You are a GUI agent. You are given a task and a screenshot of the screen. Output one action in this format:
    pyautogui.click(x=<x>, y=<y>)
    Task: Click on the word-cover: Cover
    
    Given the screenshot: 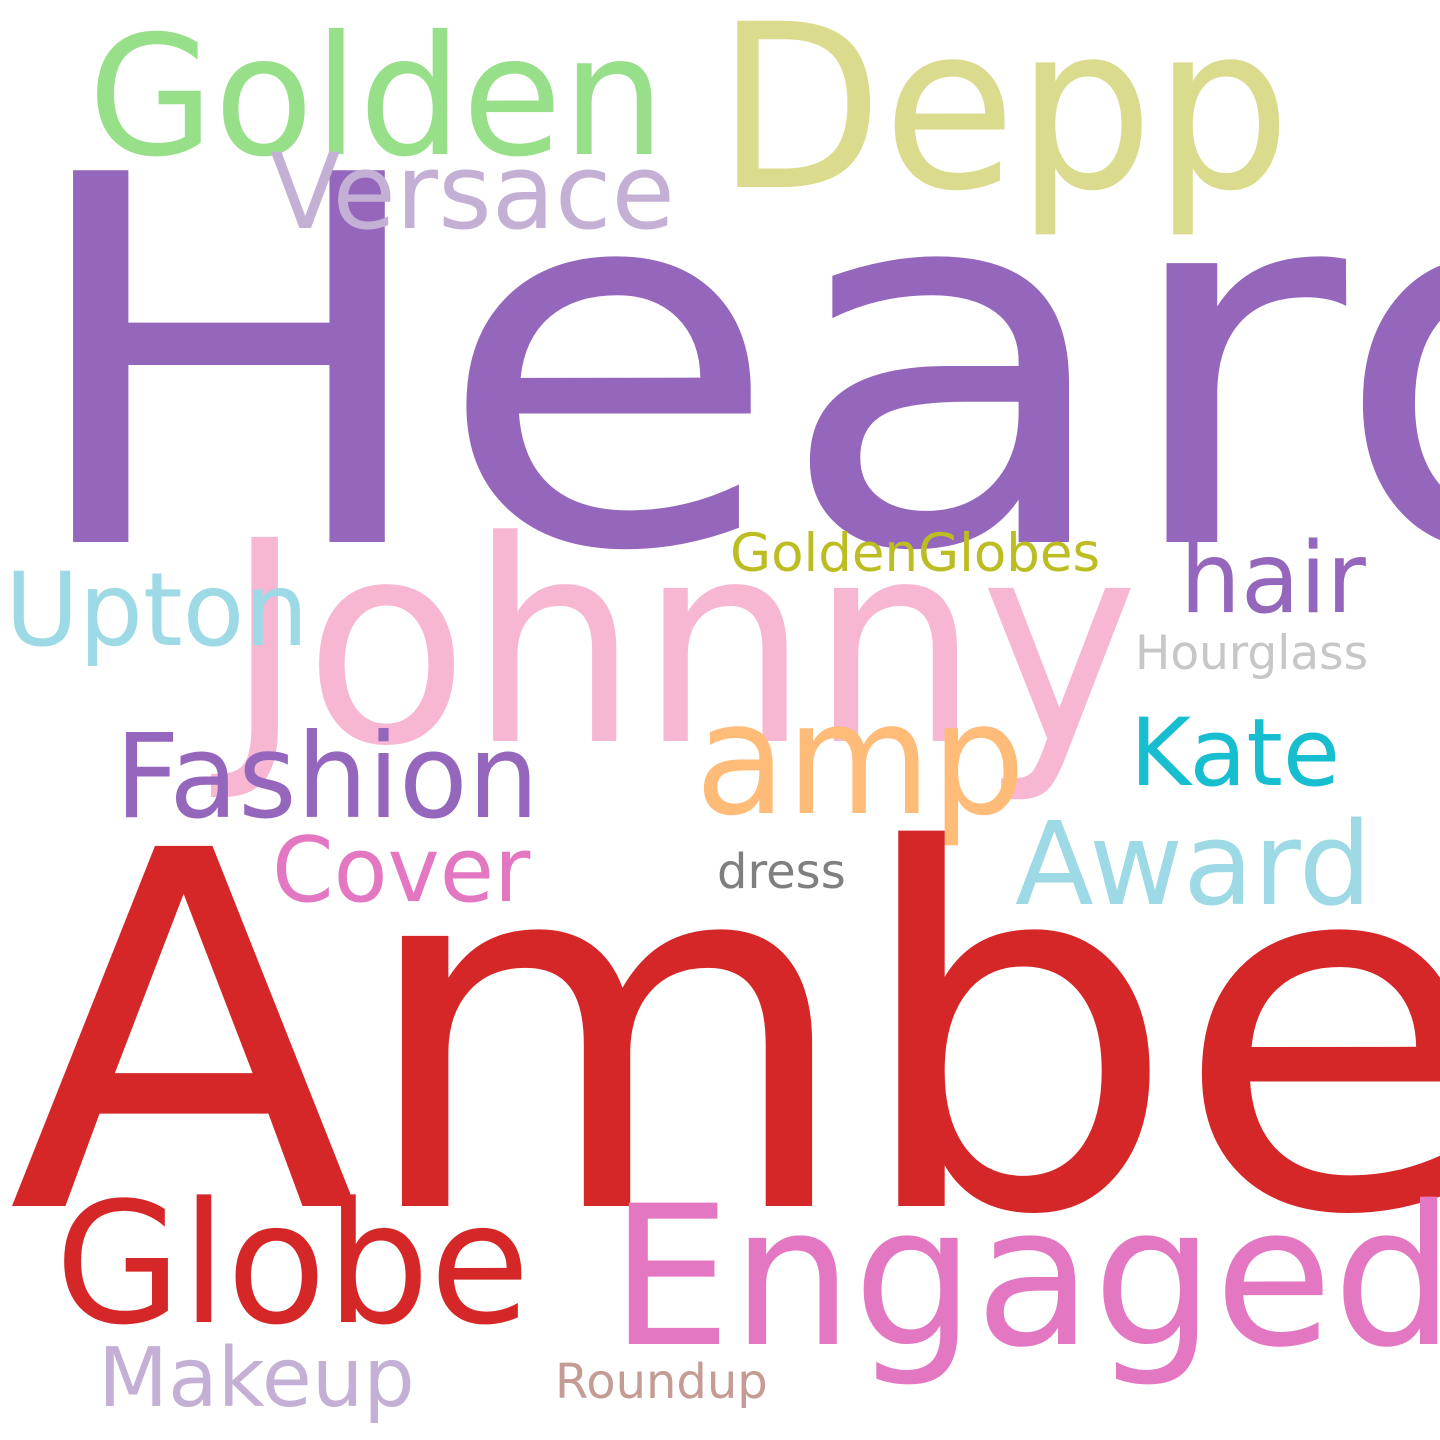 What is the action you would take?
    pyautogui.click(x=401, y=870)
    